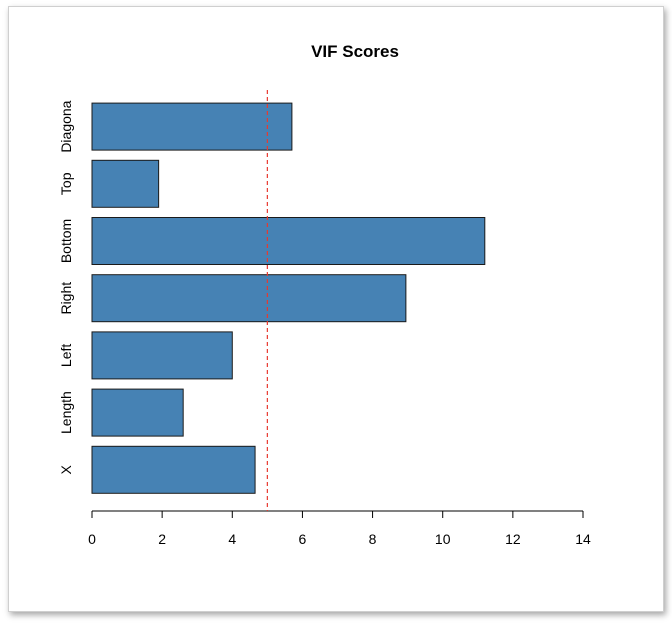 The image size is (672, 623). Describe the element at coordinates (66, 298) in the screenshot. I see `category-label-right: Right` at that location.